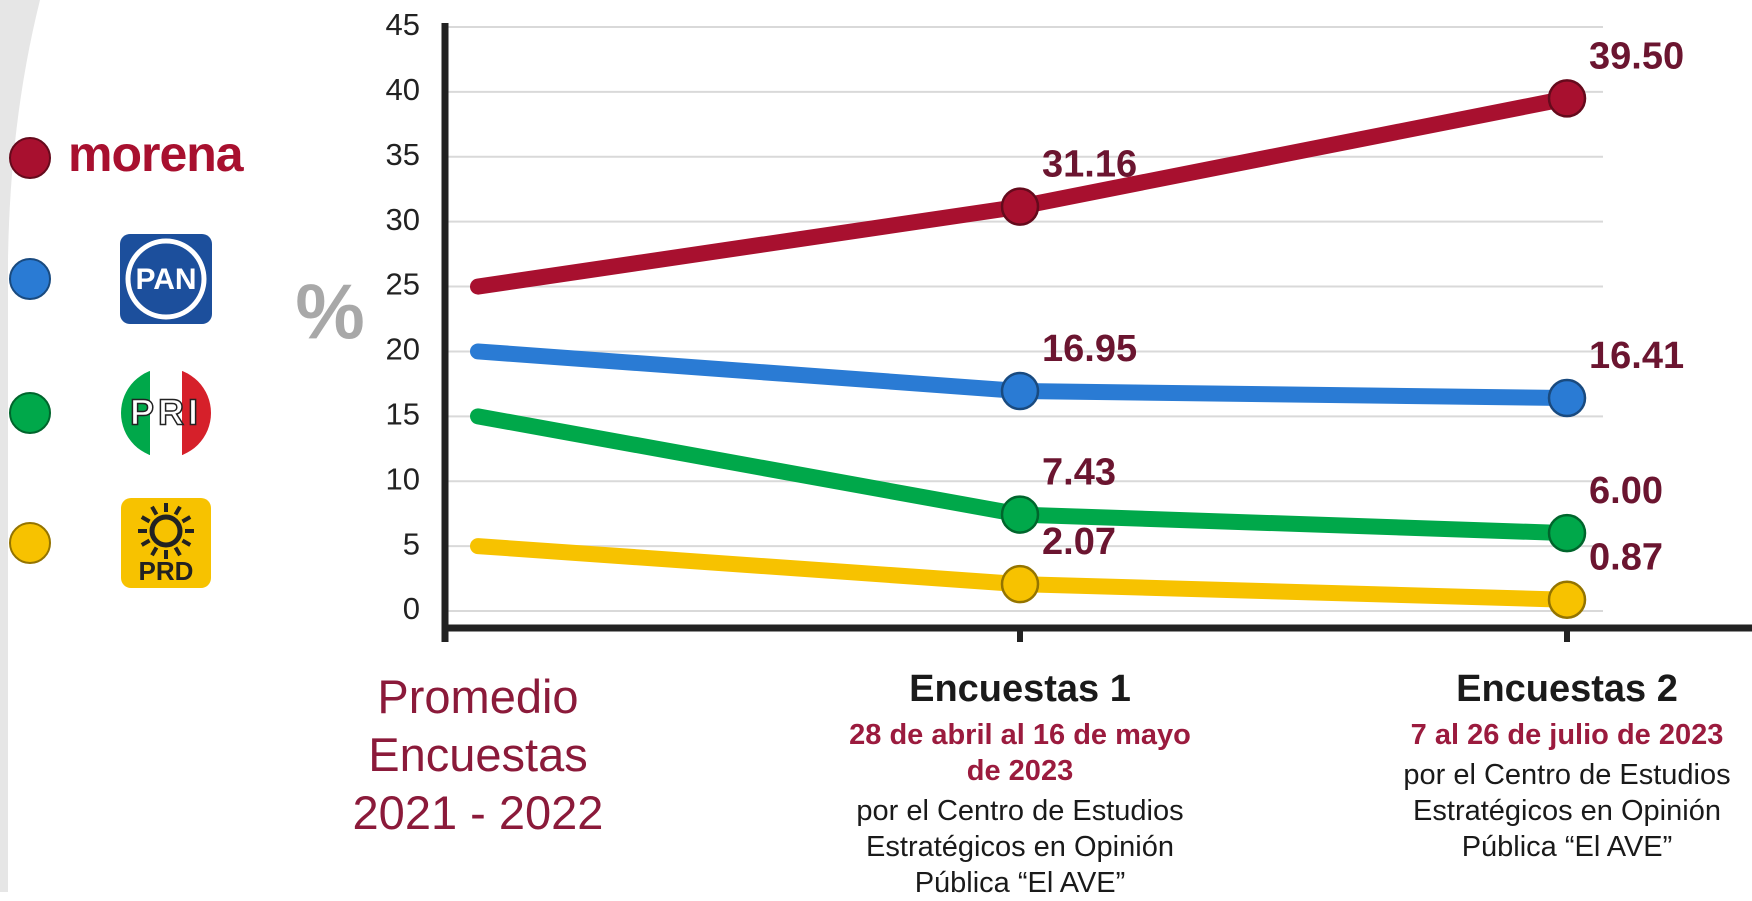 This screenshot has height=901, width=1752. I want to click on x-category-label: Promedio Encuestas 2021 - 2022, so click(478, 754).